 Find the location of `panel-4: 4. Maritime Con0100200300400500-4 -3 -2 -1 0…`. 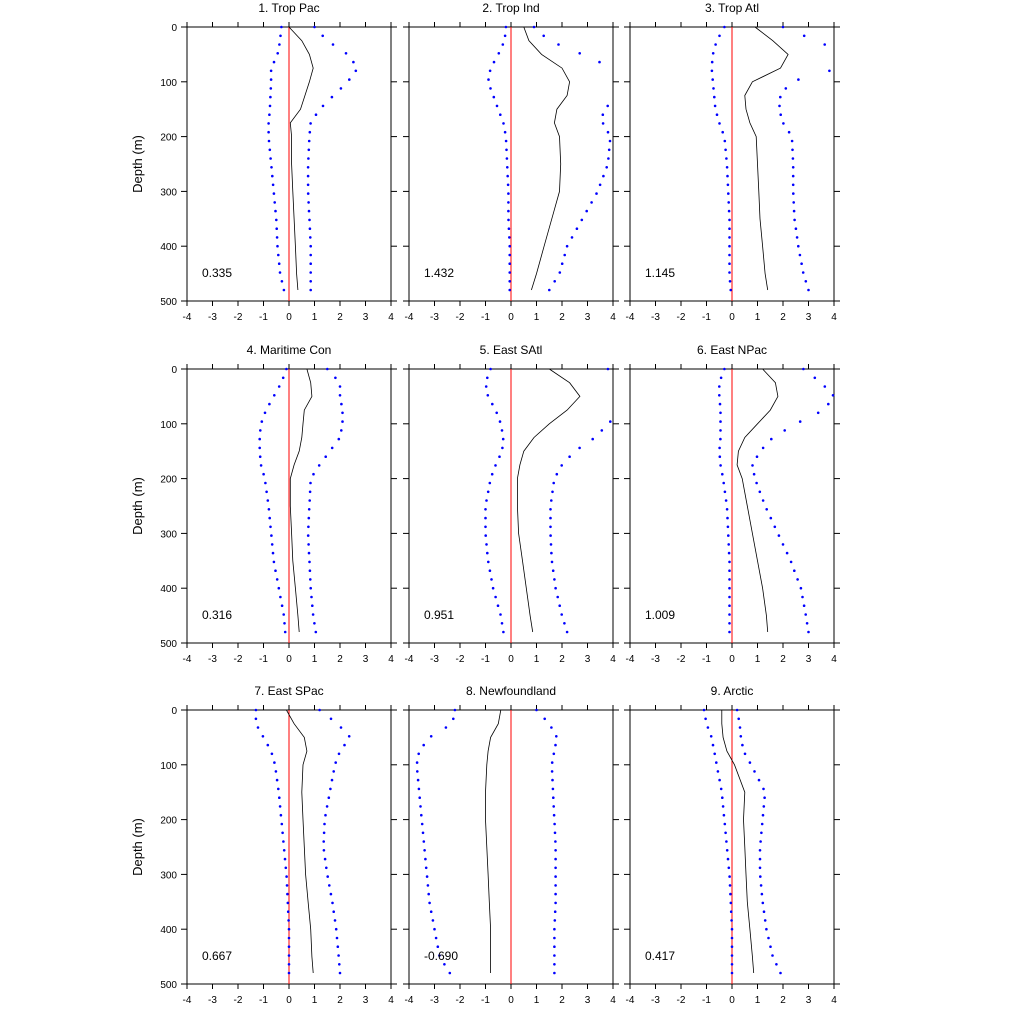

panel-4: 4. Maritime Con0100200300400500-4 -3 -2 -1 0… is located at coordinates (263, 504).